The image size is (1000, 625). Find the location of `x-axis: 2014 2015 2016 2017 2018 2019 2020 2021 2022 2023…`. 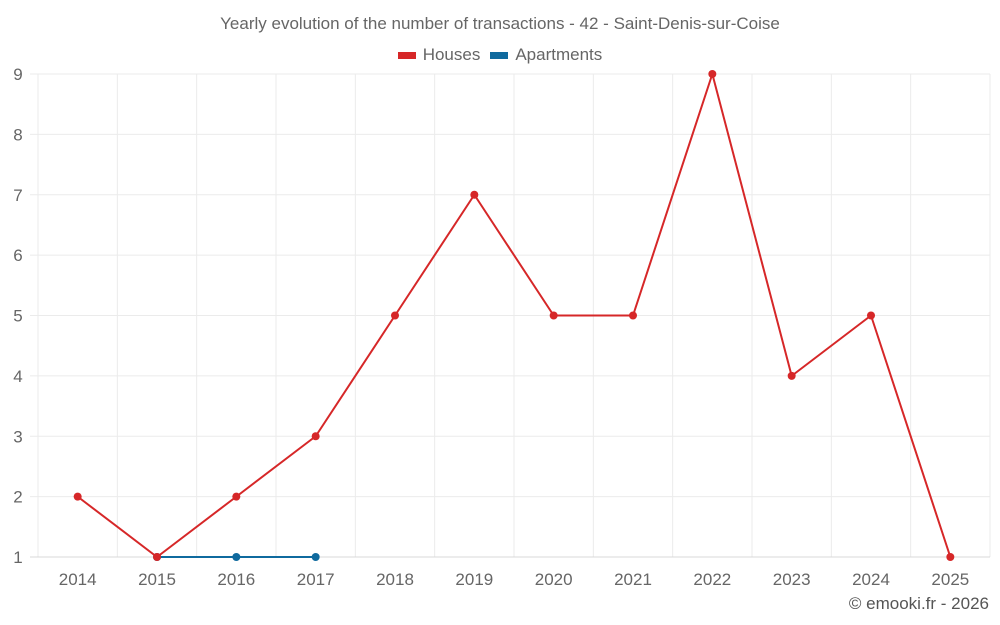

x-axis: 2014 2015 2016 2017 2018 2019 2020 2021 2022 2023… is located at coordinates (514, 579).